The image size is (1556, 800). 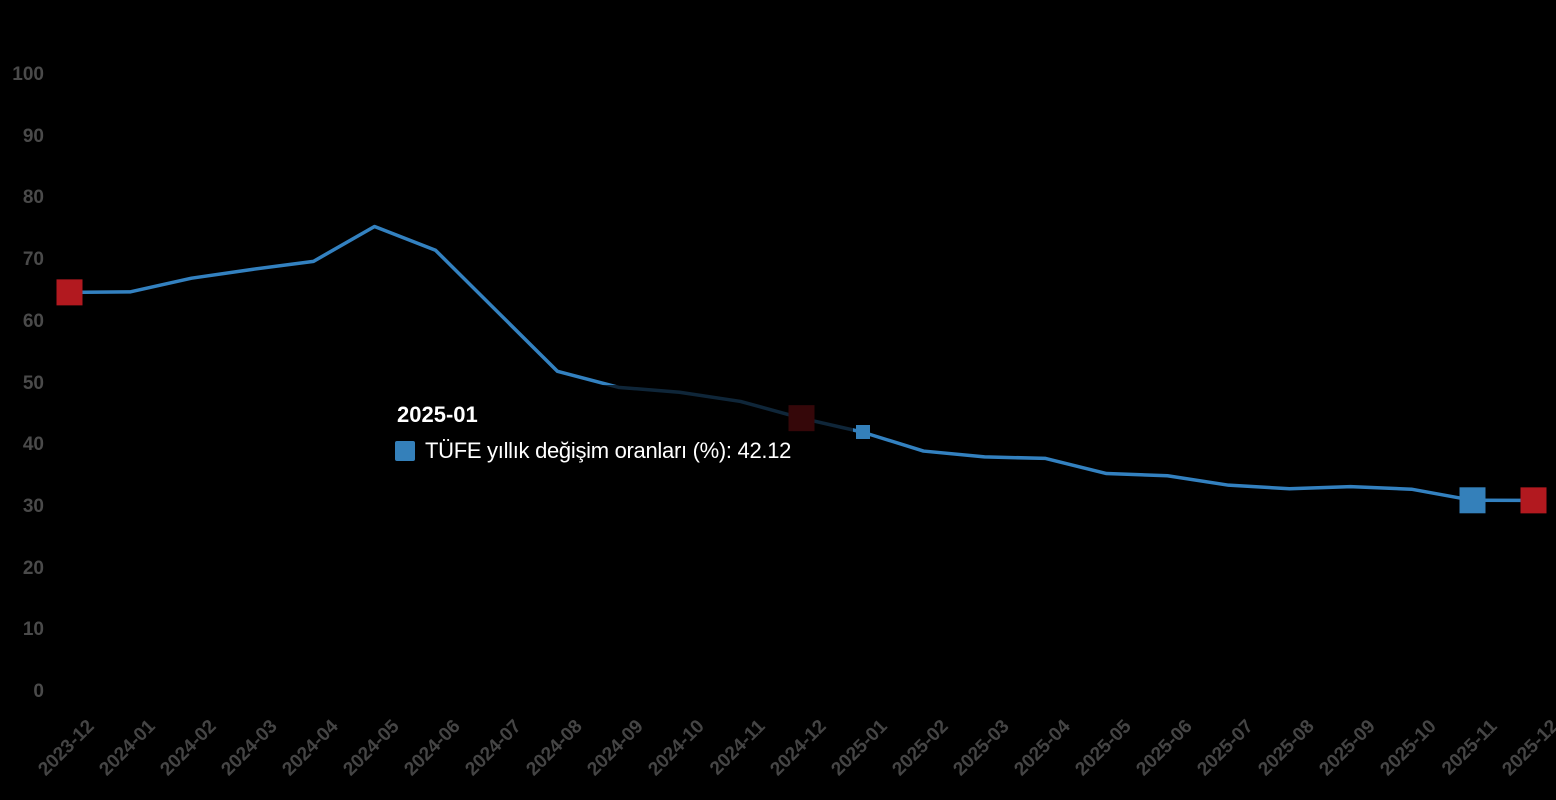 What do you see at coordinates (33, 568) in the screenshot?
I see `y-axis-tick-label: 20` at bounding box center [33, 568].